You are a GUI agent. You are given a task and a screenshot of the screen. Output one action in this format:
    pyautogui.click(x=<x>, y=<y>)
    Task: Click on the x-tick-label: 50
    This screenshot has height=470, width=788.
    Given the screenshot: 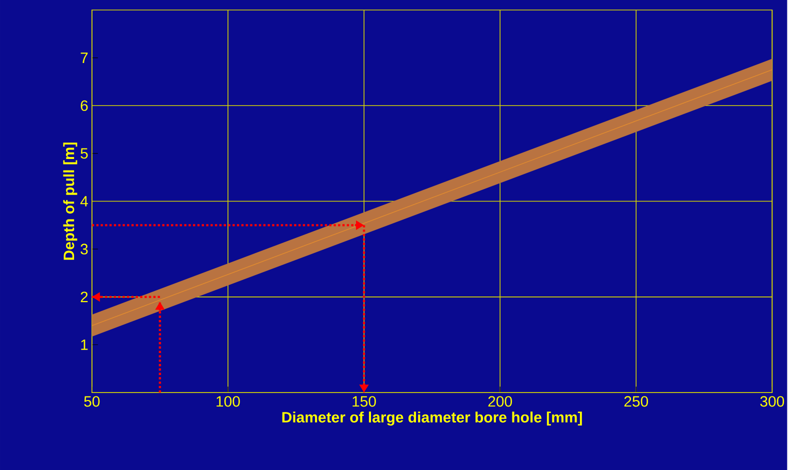 What is the action you would take?
    pyautogui.click(x=92, y=401)
    